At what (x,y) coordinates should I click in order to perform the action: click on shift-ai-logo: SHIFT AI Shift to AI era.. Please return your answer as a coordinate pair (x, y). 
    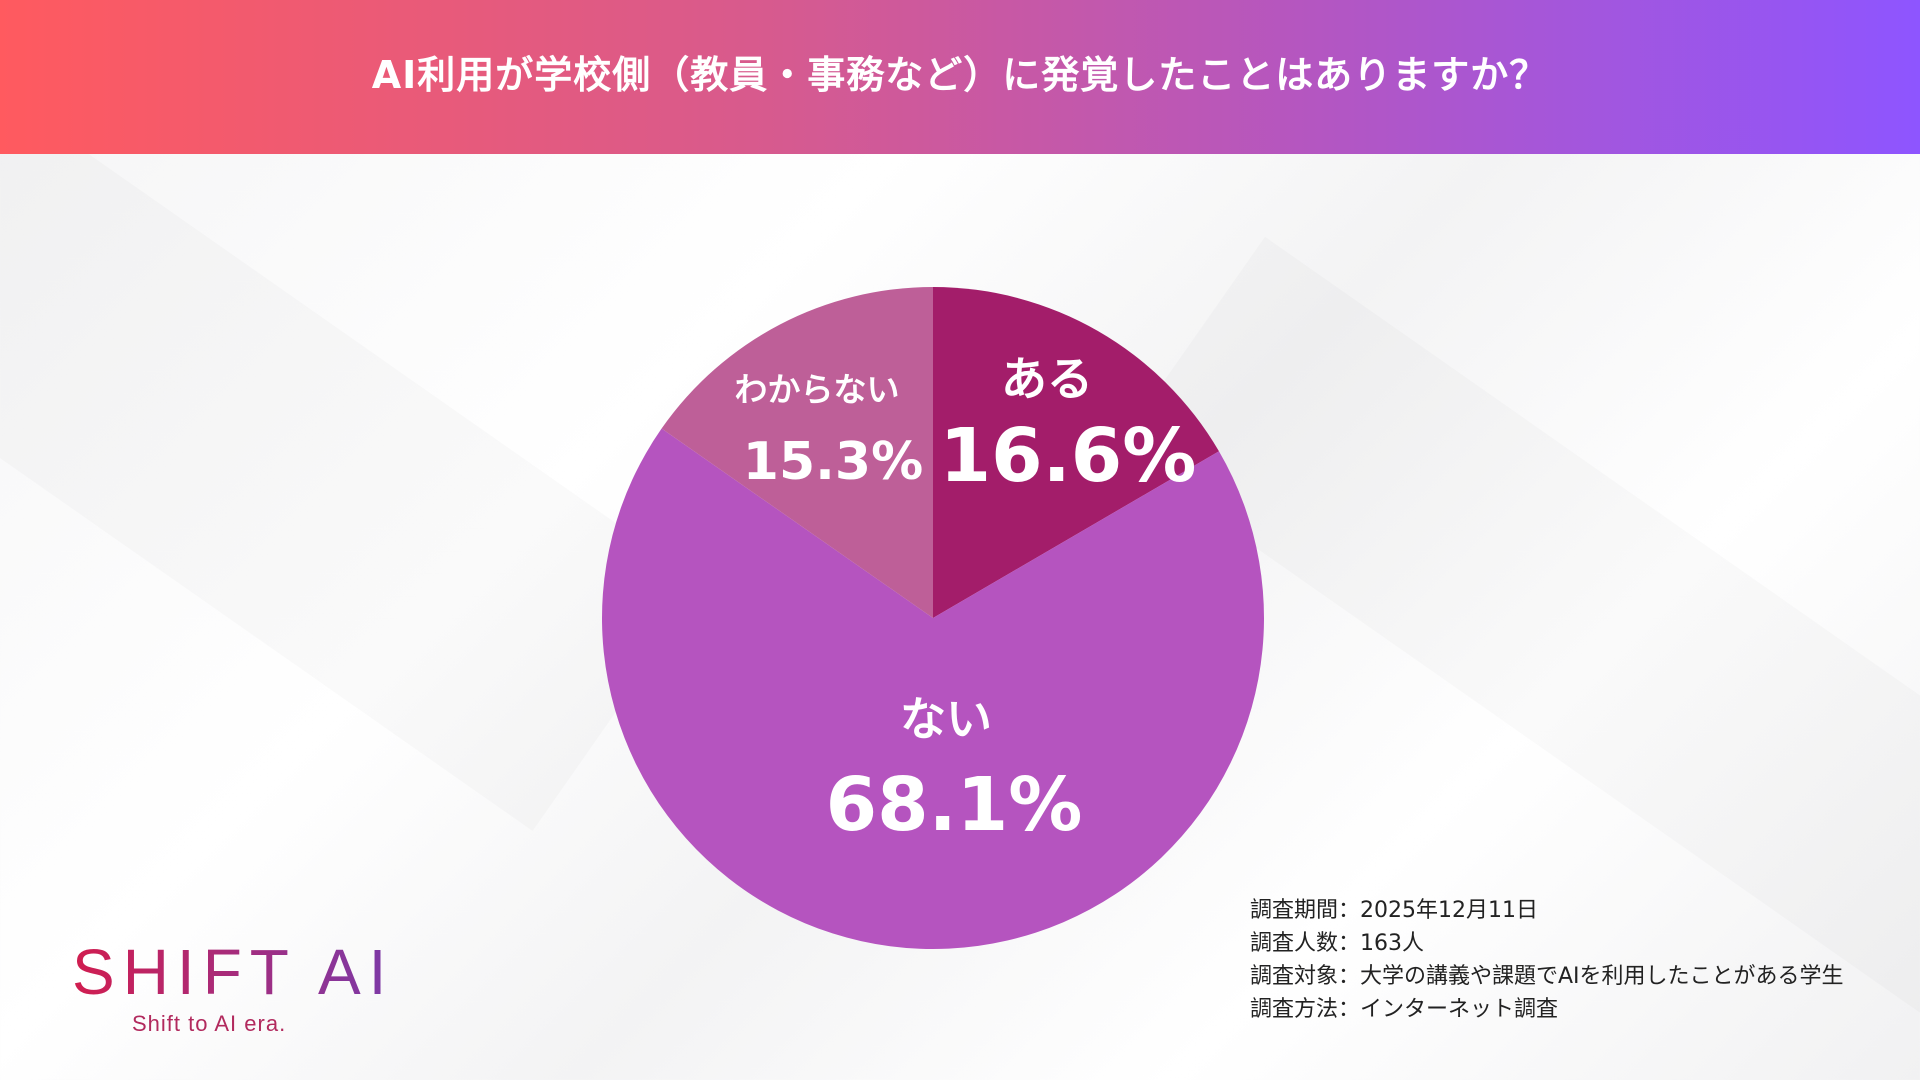
    Looking at the image, I should click on (233, 986).